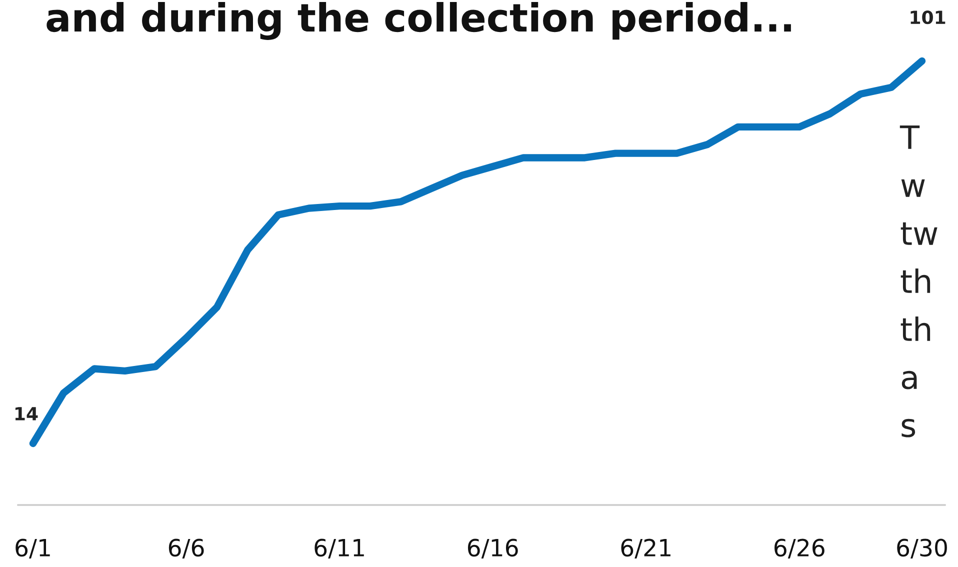  Describe the element at coordinates (186, 548) in the screenshot. I see `x-tick-label: 6/6` at that location.